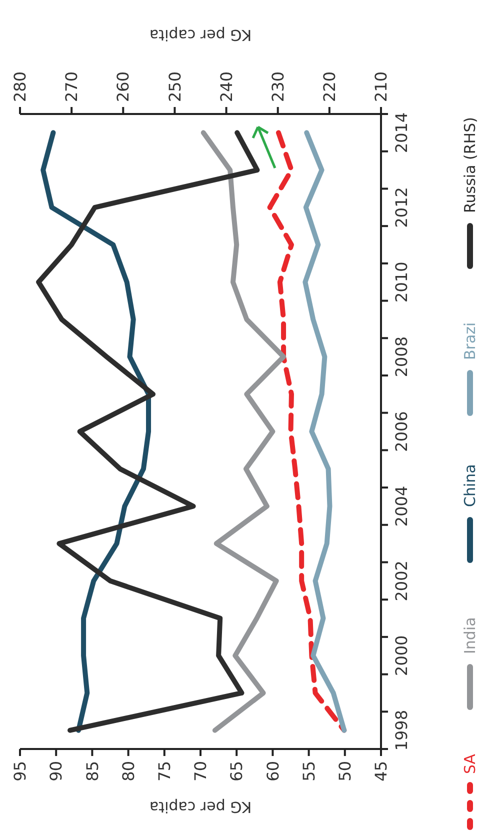 The image size is (488, 832). I want to click on x2-tick-label: 280, so click(20, 86).